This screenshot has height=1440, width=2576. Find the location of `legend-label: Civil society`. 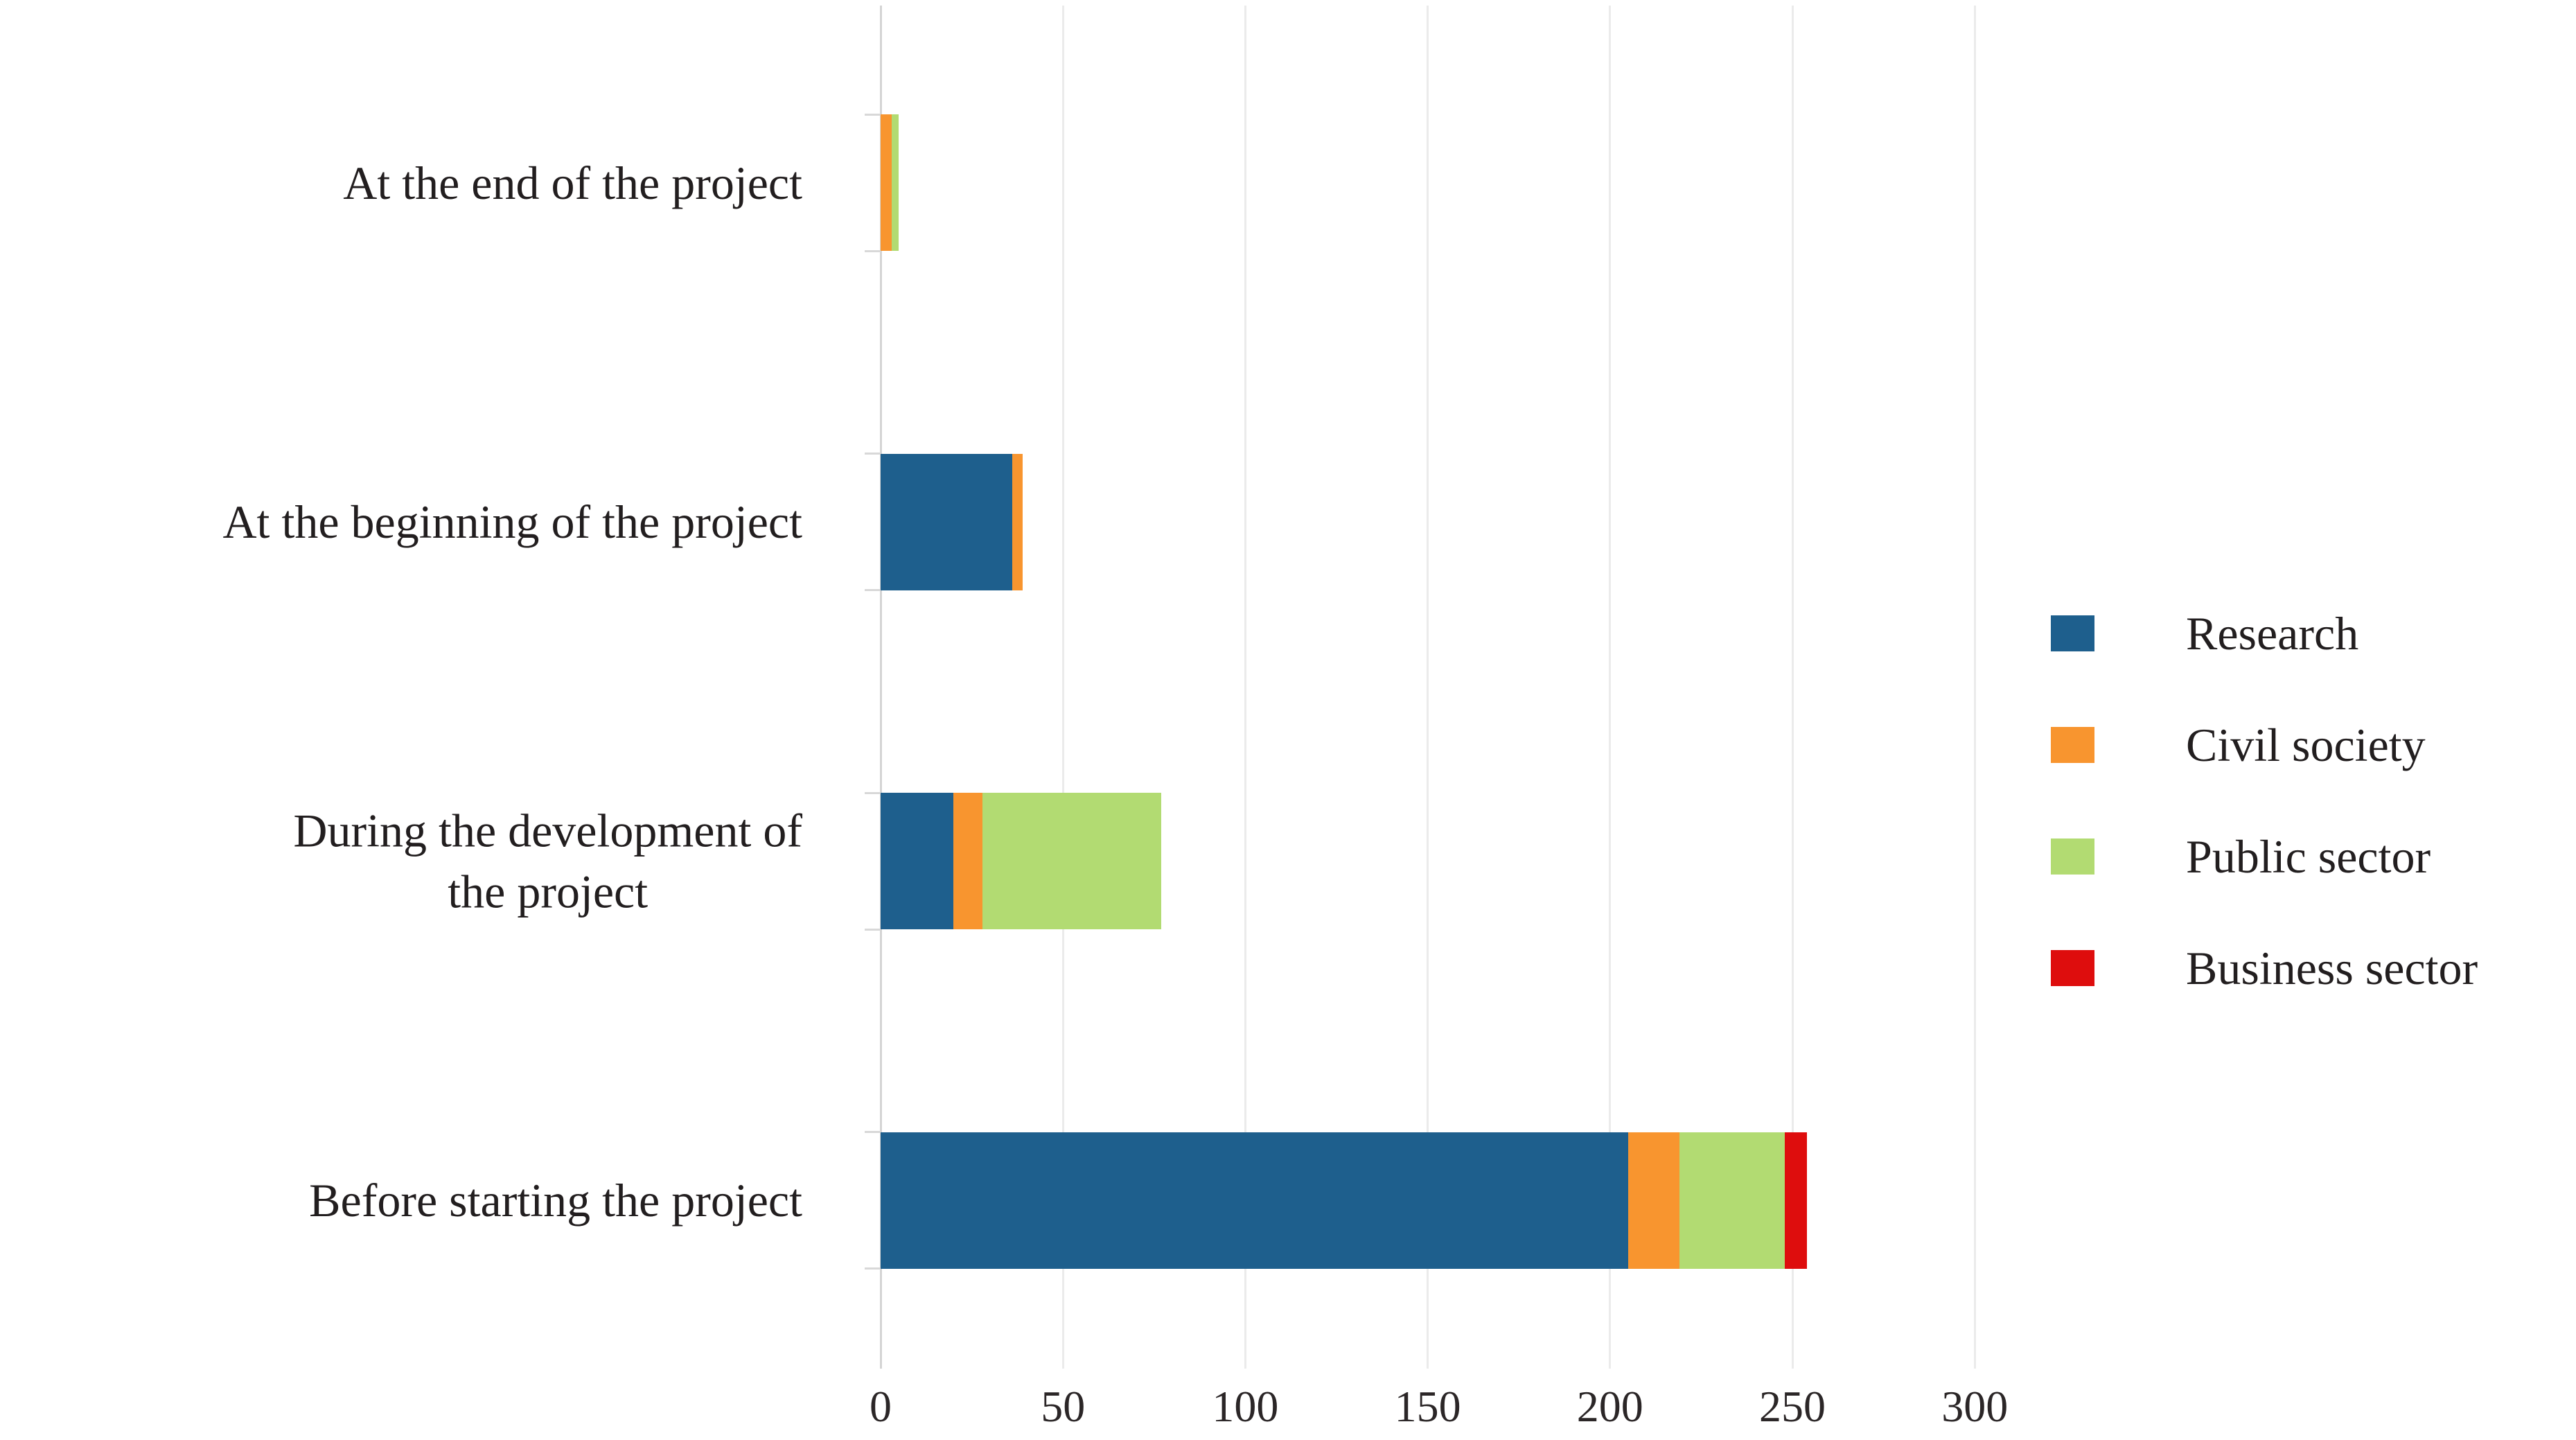

legend-label: Civil society is located at coordinates (2306, 745).